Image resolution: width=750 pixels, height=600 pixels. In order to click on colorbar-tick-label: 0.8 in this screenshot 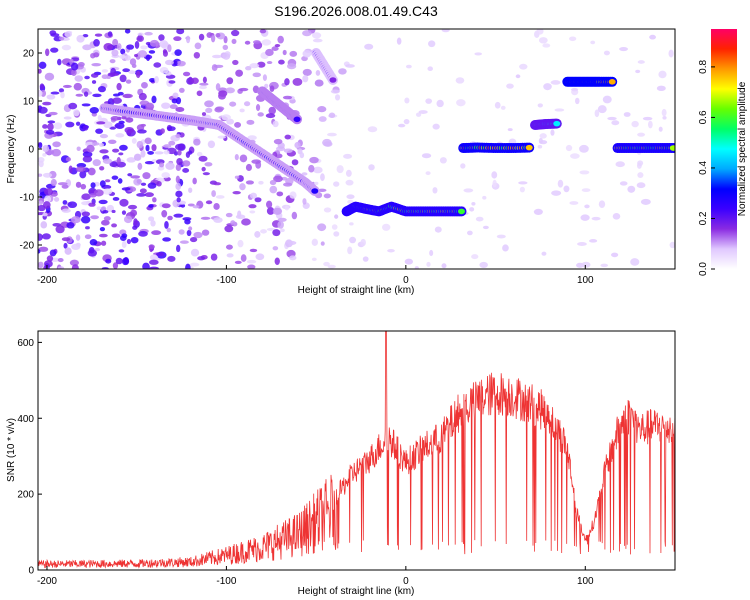, I will do `click(703, 67)`.